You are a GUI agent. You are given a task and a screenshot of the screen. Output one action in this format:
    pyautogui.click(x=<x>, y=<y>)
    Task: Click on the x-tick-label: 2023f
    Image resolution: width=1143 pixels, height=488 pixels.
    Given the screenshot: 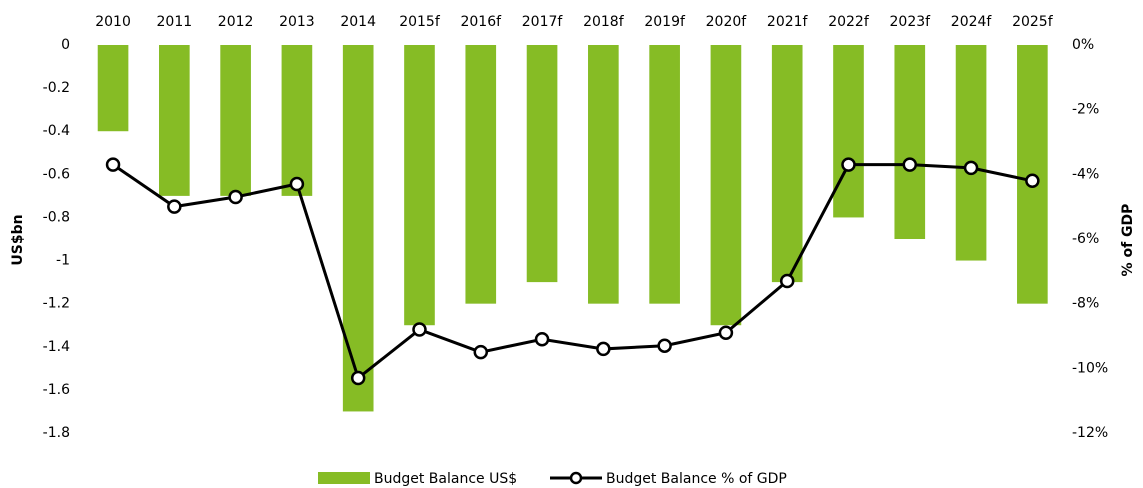 What is the action you would take?
    pyautogui.click(x=911, y=22)
    